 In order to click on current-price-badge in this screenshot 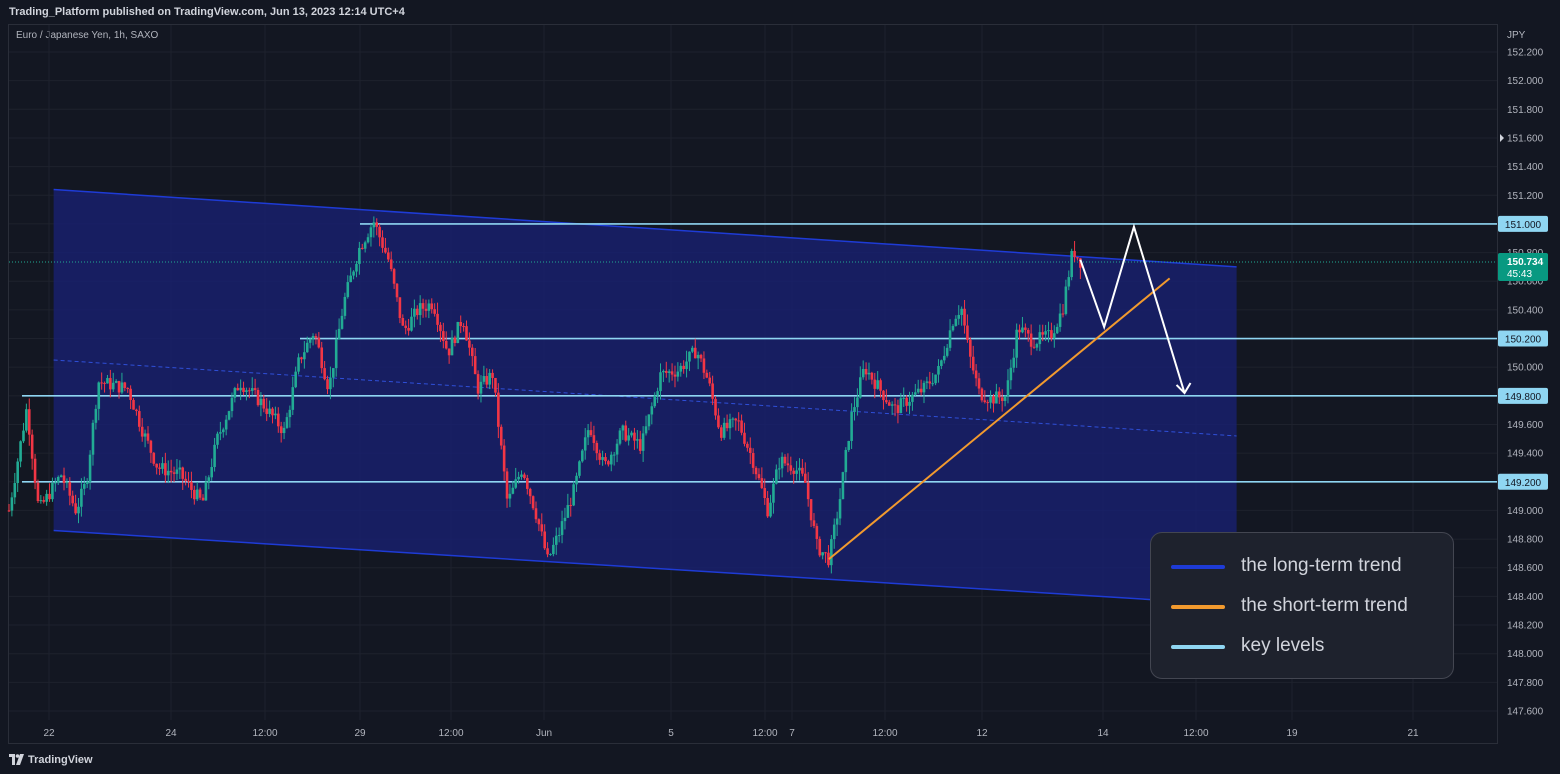, I will do `click(1523, 267)`.